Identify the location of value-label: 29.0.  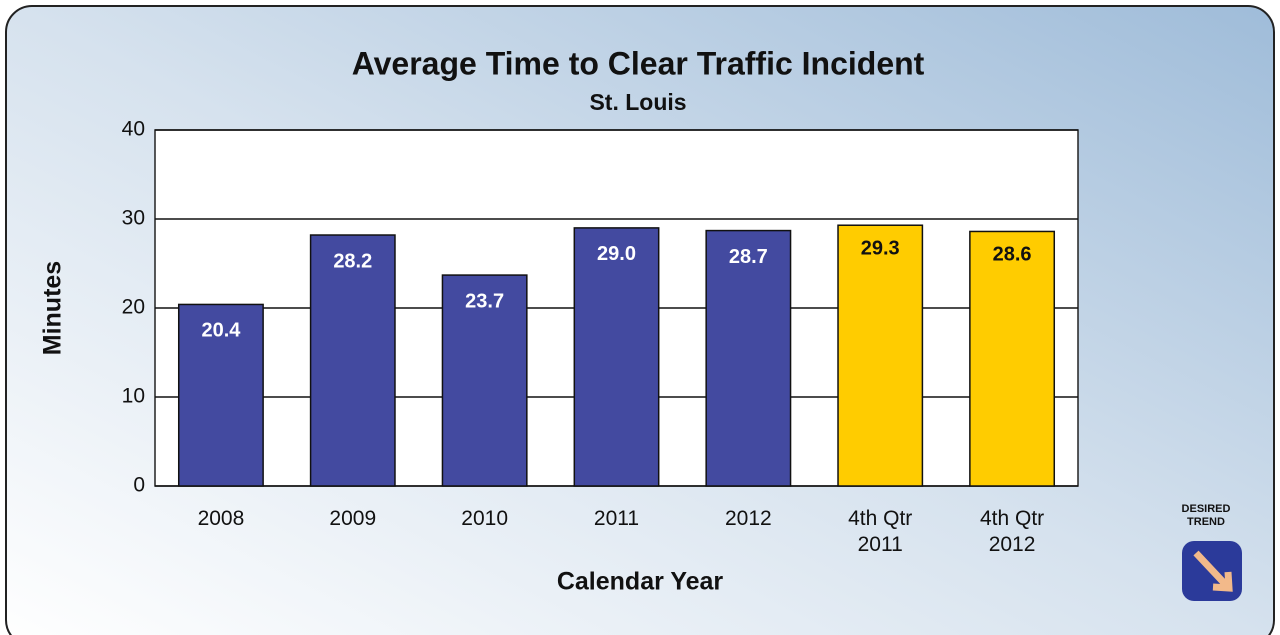
(616, 254).